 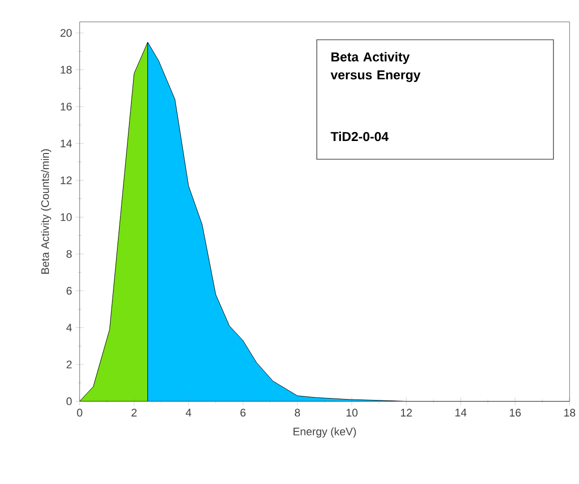 What do you see at coordinates (134, 412) in the screenshot?
I see `x-tick-label: 2` at bounding box center [134, 412].